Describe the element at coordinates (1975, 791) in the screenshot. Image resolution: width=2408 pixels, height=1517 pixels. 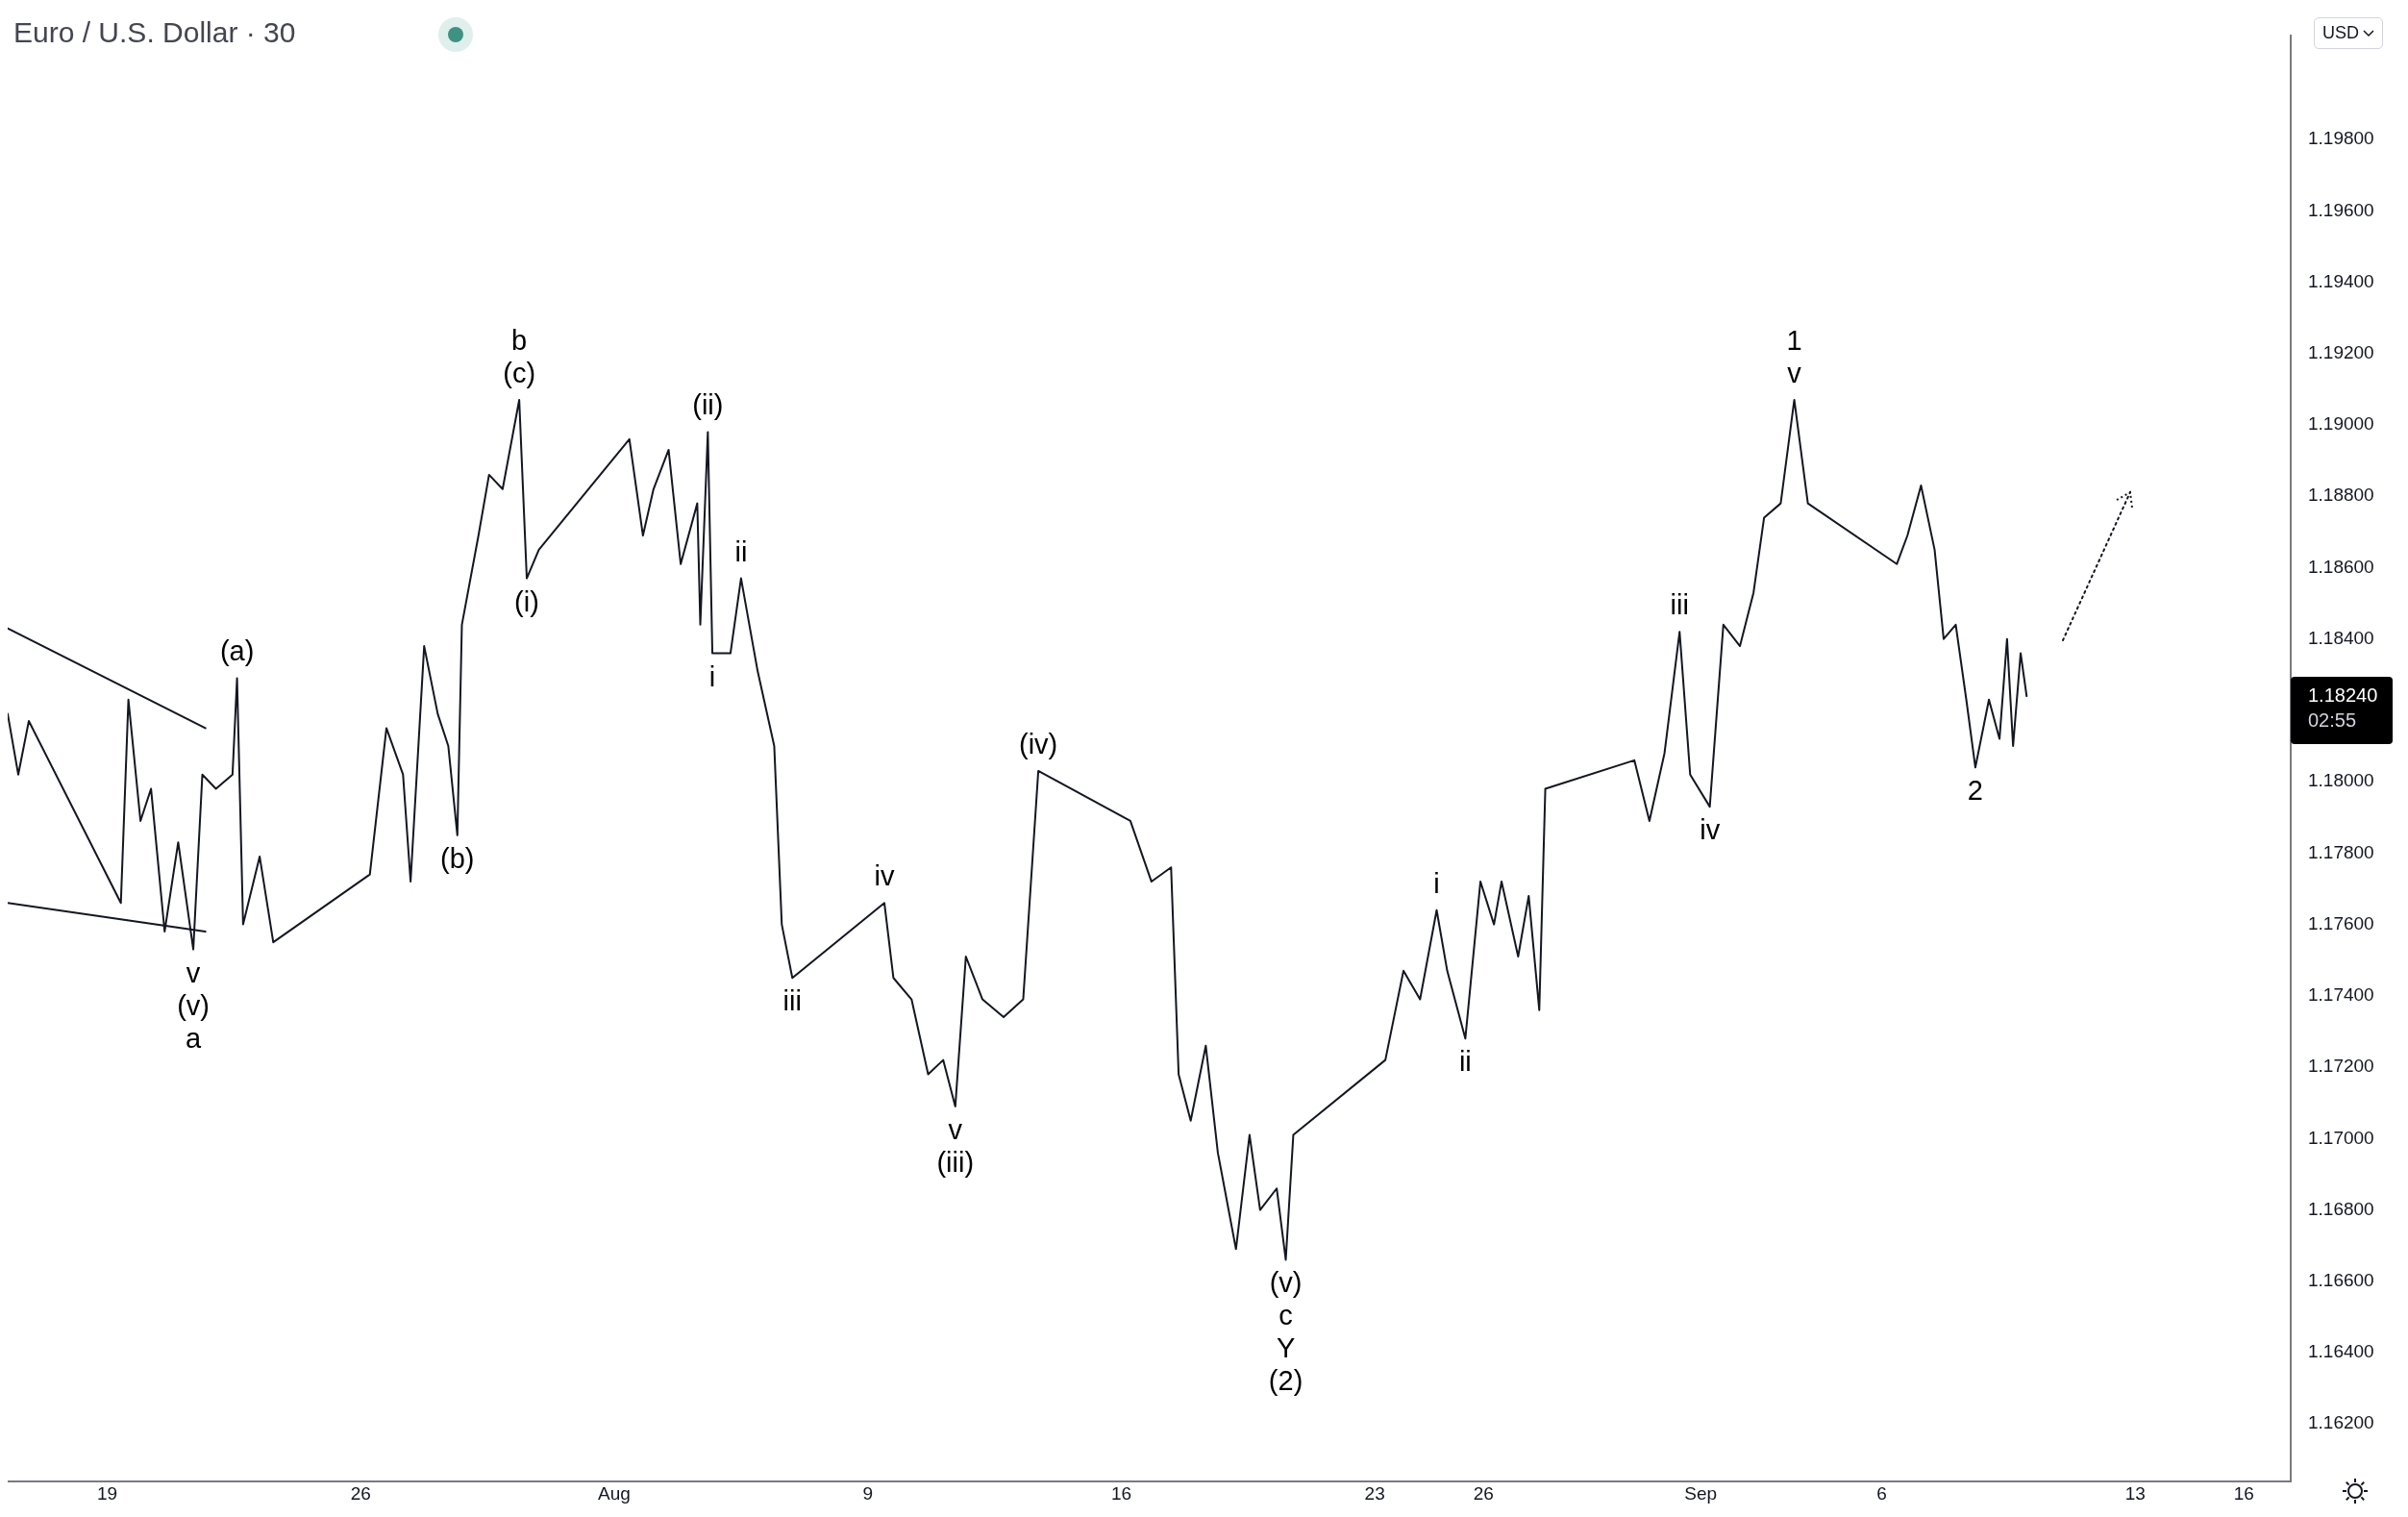
I see `annotation: 2` at that location.